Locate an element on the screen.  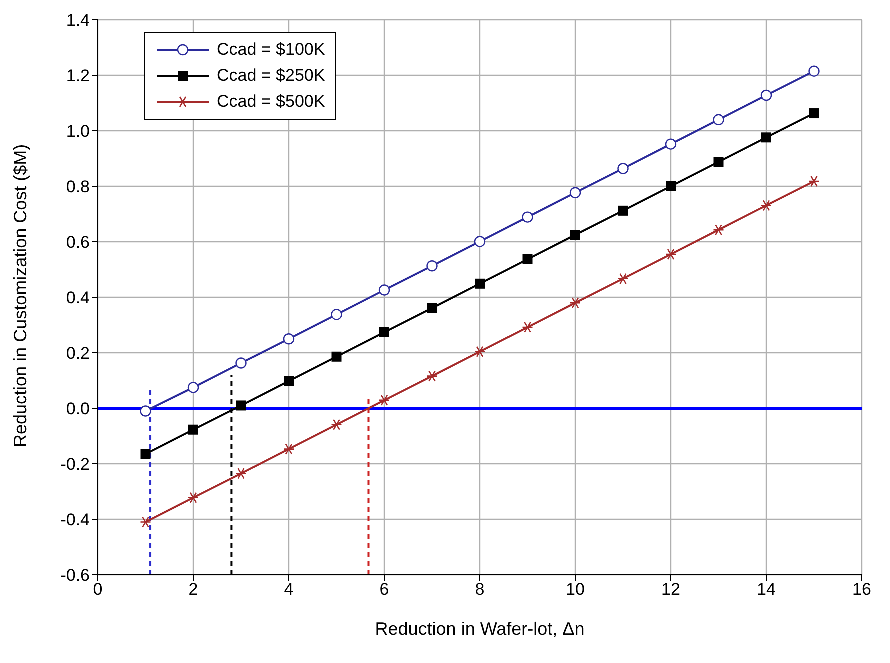
x-tick-label: 10 is located at coordinates (575, 590).